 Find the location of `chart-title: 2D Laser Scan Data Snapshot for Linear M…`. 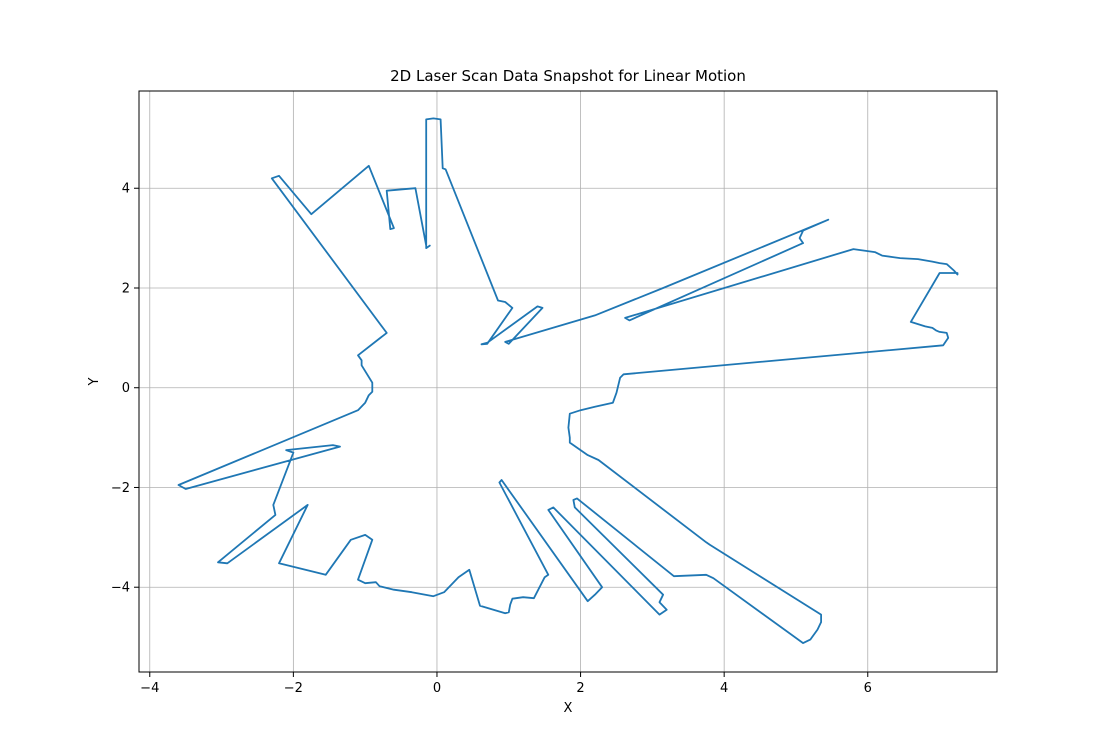

chart-title: 2D Laser Scan Data Snapshot for Linear M… is located at coordinates (568, 76).